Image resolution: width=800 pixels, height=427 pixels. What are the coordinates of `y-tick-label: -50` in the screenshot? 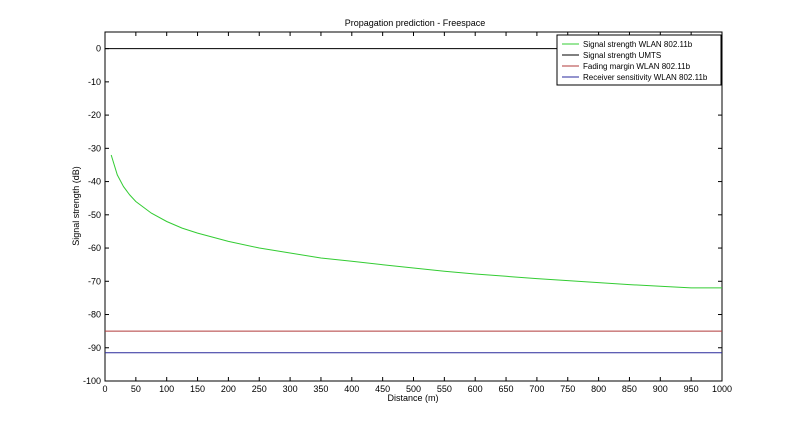 It's located at (94, 215).